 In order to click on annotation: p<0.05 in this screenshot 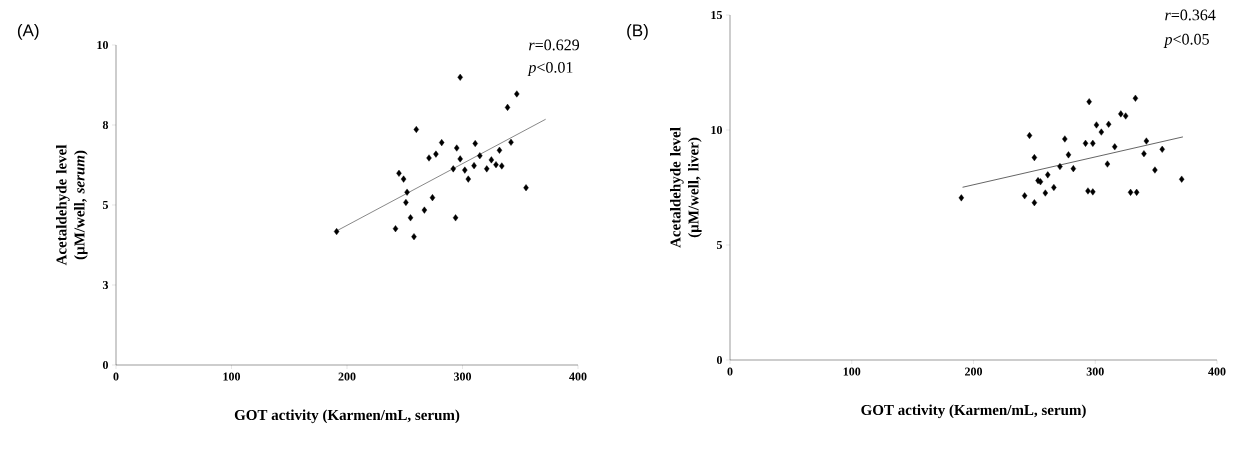, I will do `click(1186, 40)`.